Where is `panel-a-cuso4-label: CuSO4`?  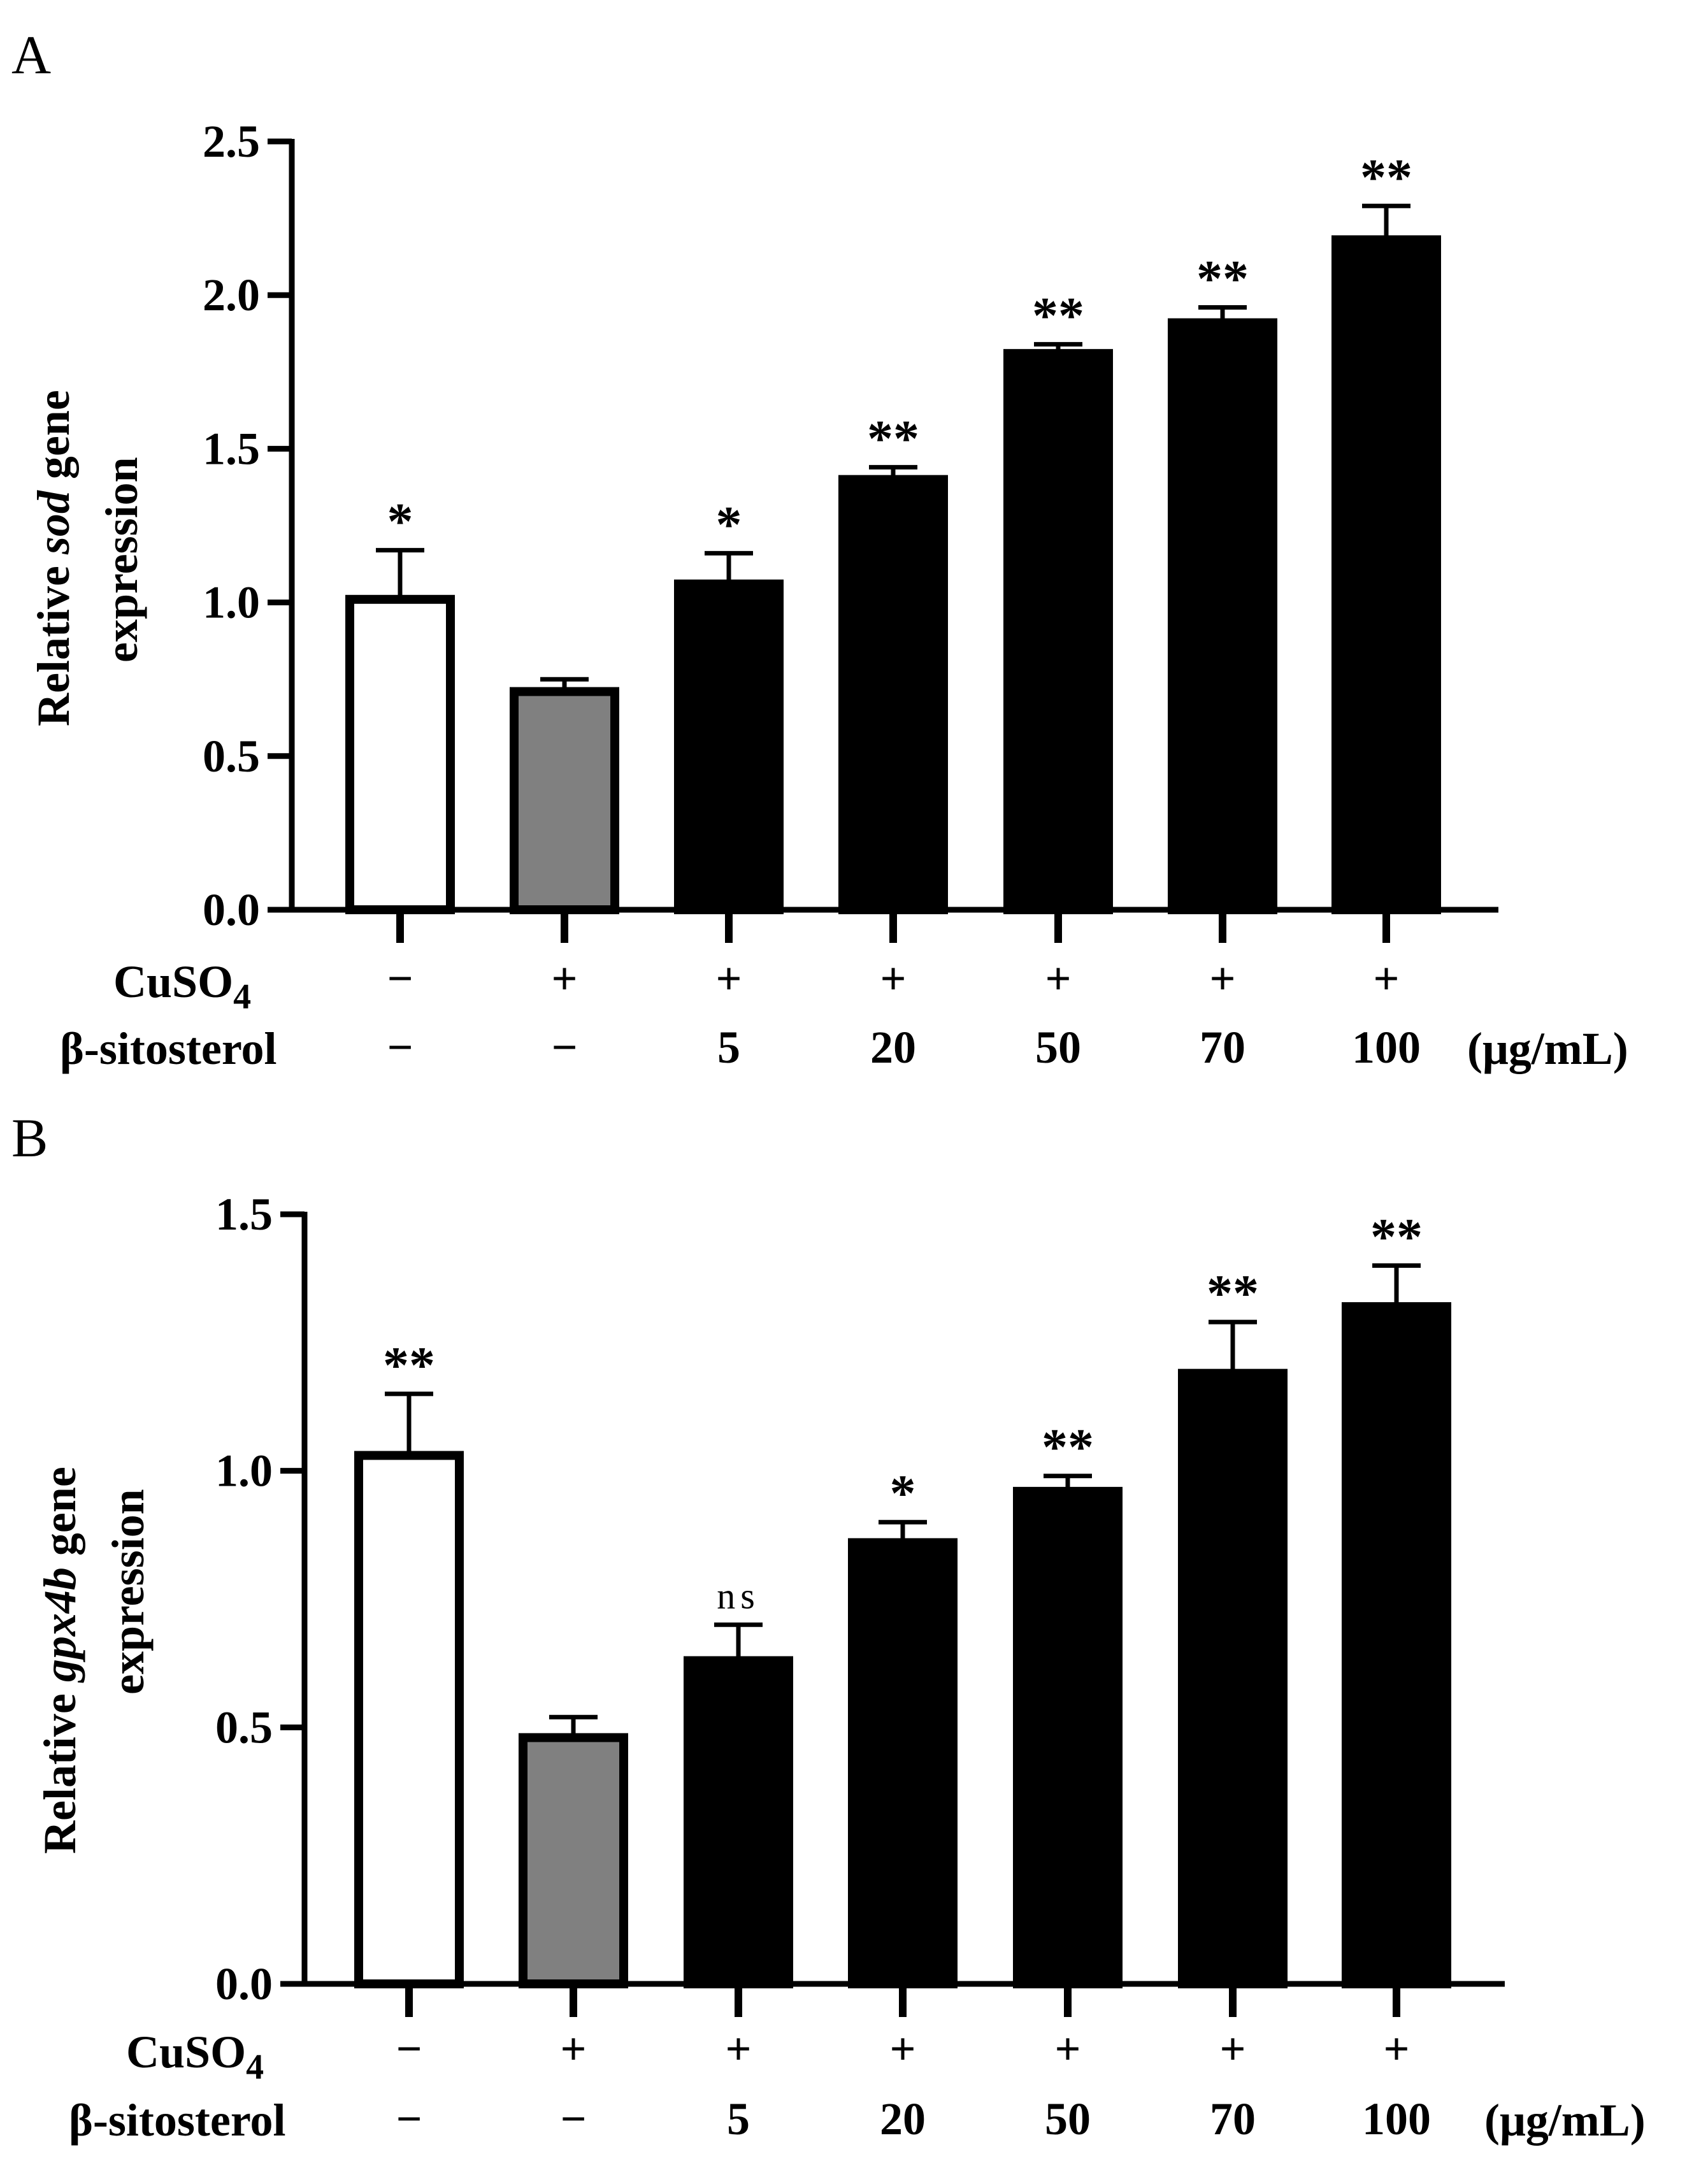
panel-a-cuso4-label: CuSO4 is located at coordinates (182, 987).